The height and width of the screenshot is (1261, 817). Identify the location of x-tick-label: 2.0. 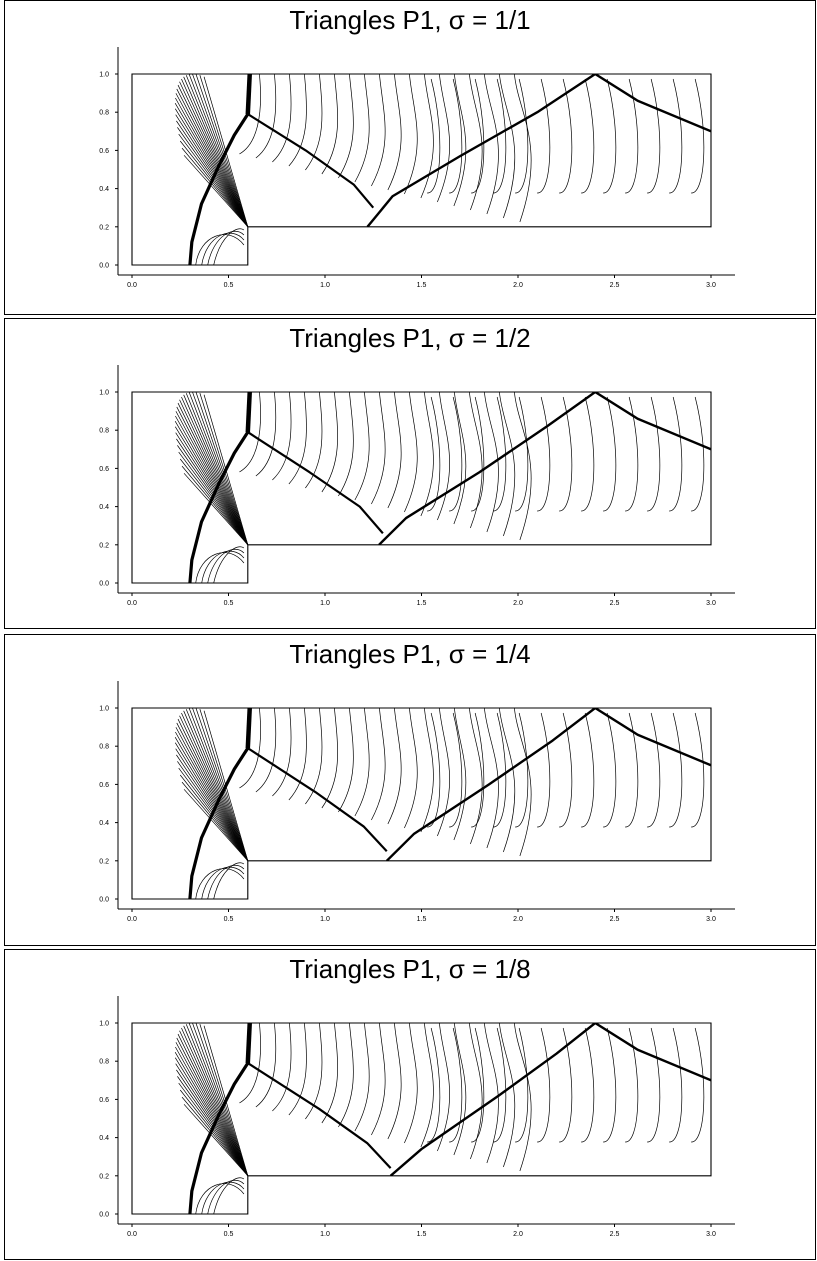
(518, 919).